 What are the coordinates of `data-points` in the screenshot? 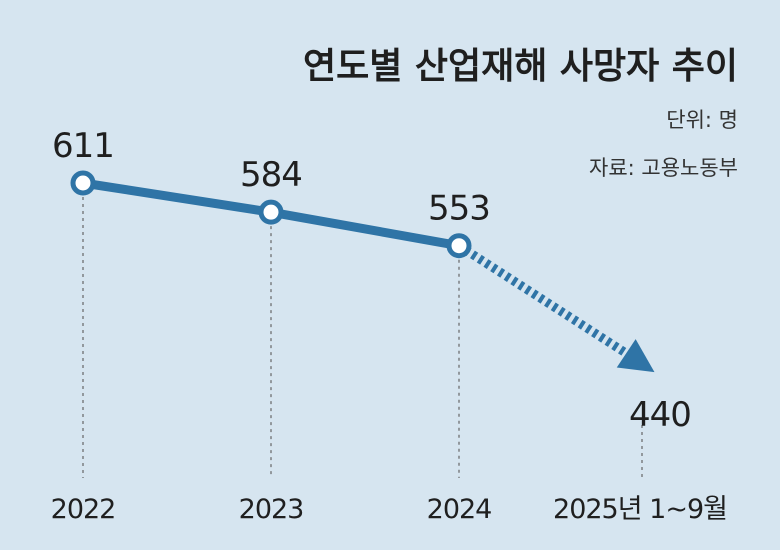 It's located at (271, 214).